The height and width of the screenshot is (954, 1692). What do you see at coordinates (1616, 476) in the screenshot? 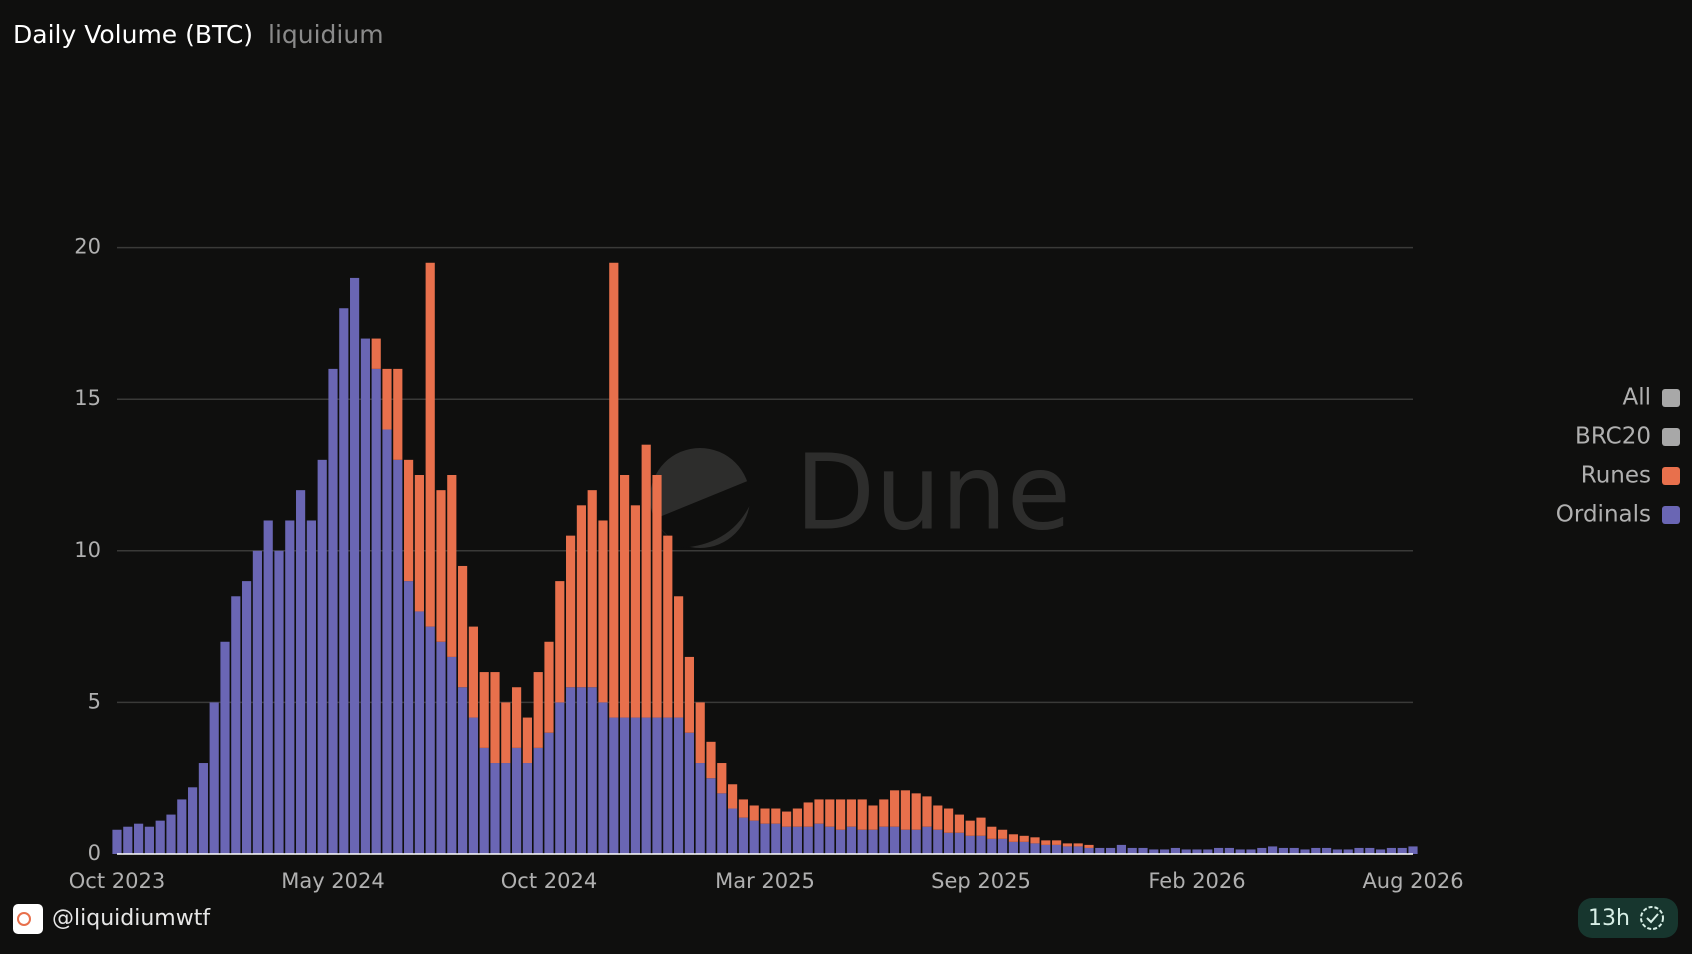
I see `legend-label: Runes` at bounding box center [1616, 476].